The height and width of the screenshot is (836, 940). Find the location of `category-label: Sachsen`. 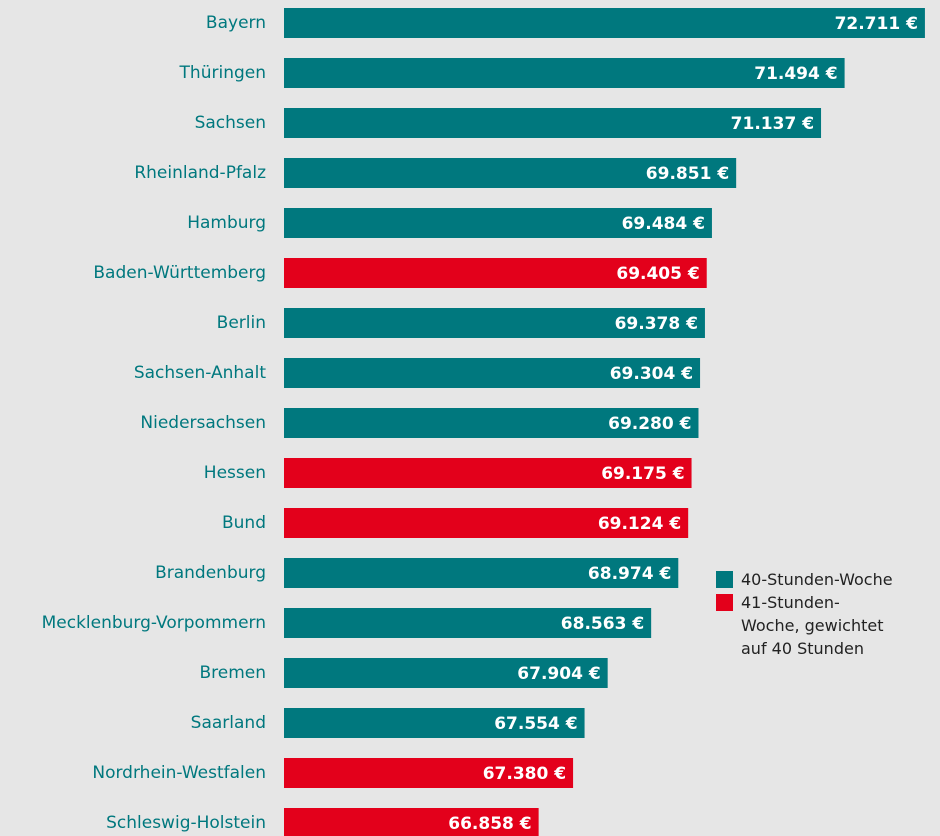

category-label: Sachsen is located at coordinates (230, 123).